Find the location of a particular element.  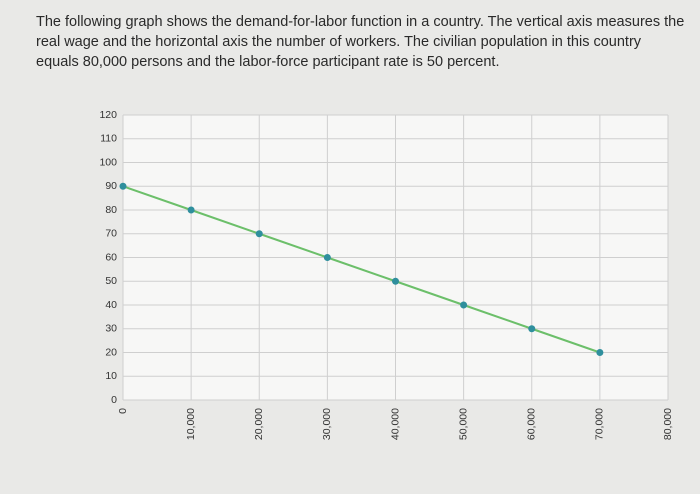

y-tick-label: 100 is located at coordinates (108, 162).